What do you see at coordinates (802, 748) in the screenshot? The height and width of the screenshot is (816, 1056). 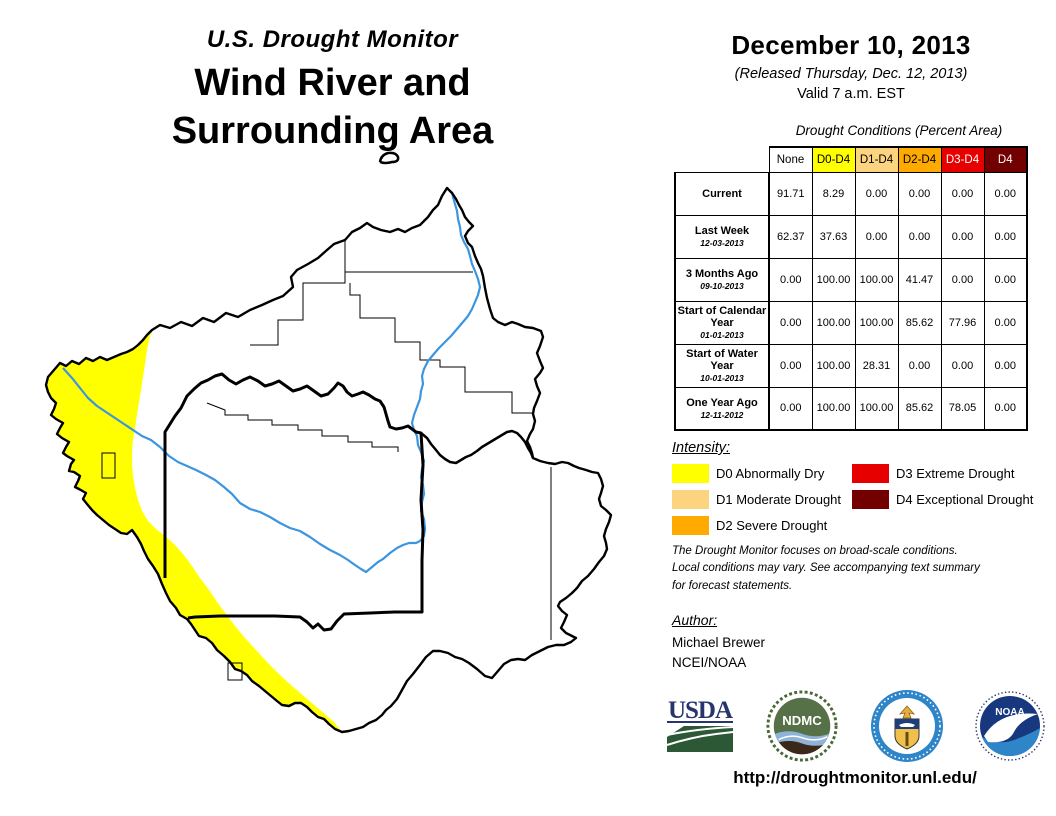 I see `ndmc-soil-band` at bounding box center [802, 748].